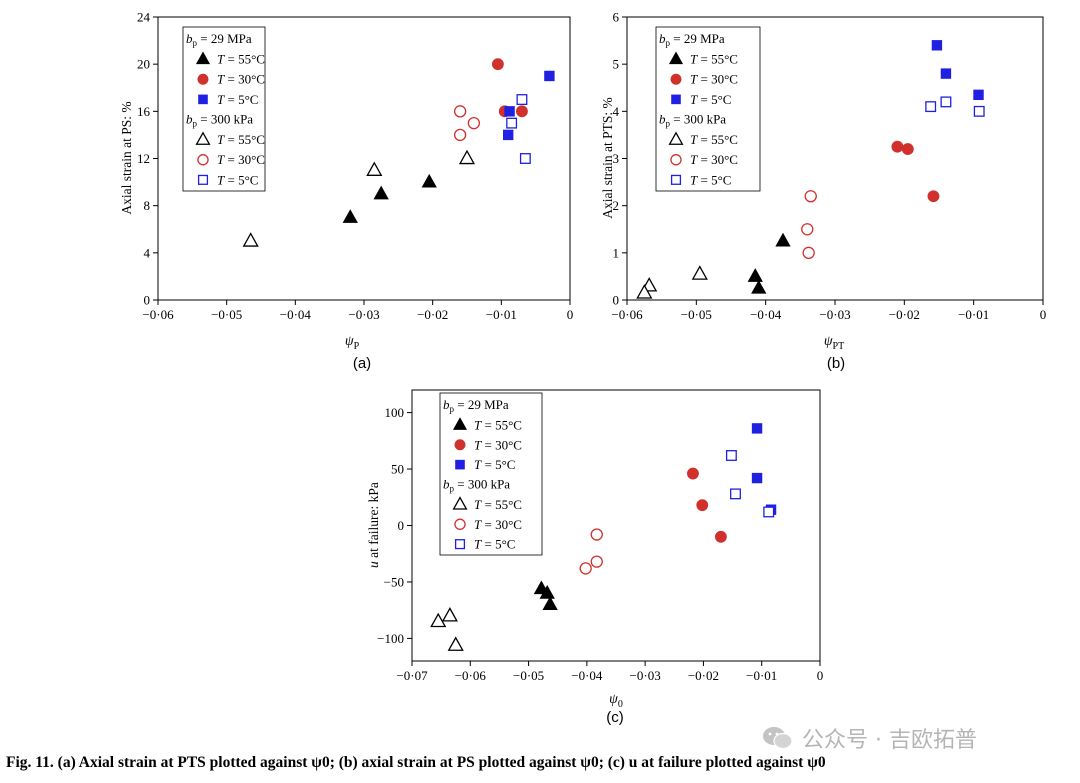  Describe the element at coordinates (143, 64) in the screenshot. I see `y-tick-label: 20` at that location.